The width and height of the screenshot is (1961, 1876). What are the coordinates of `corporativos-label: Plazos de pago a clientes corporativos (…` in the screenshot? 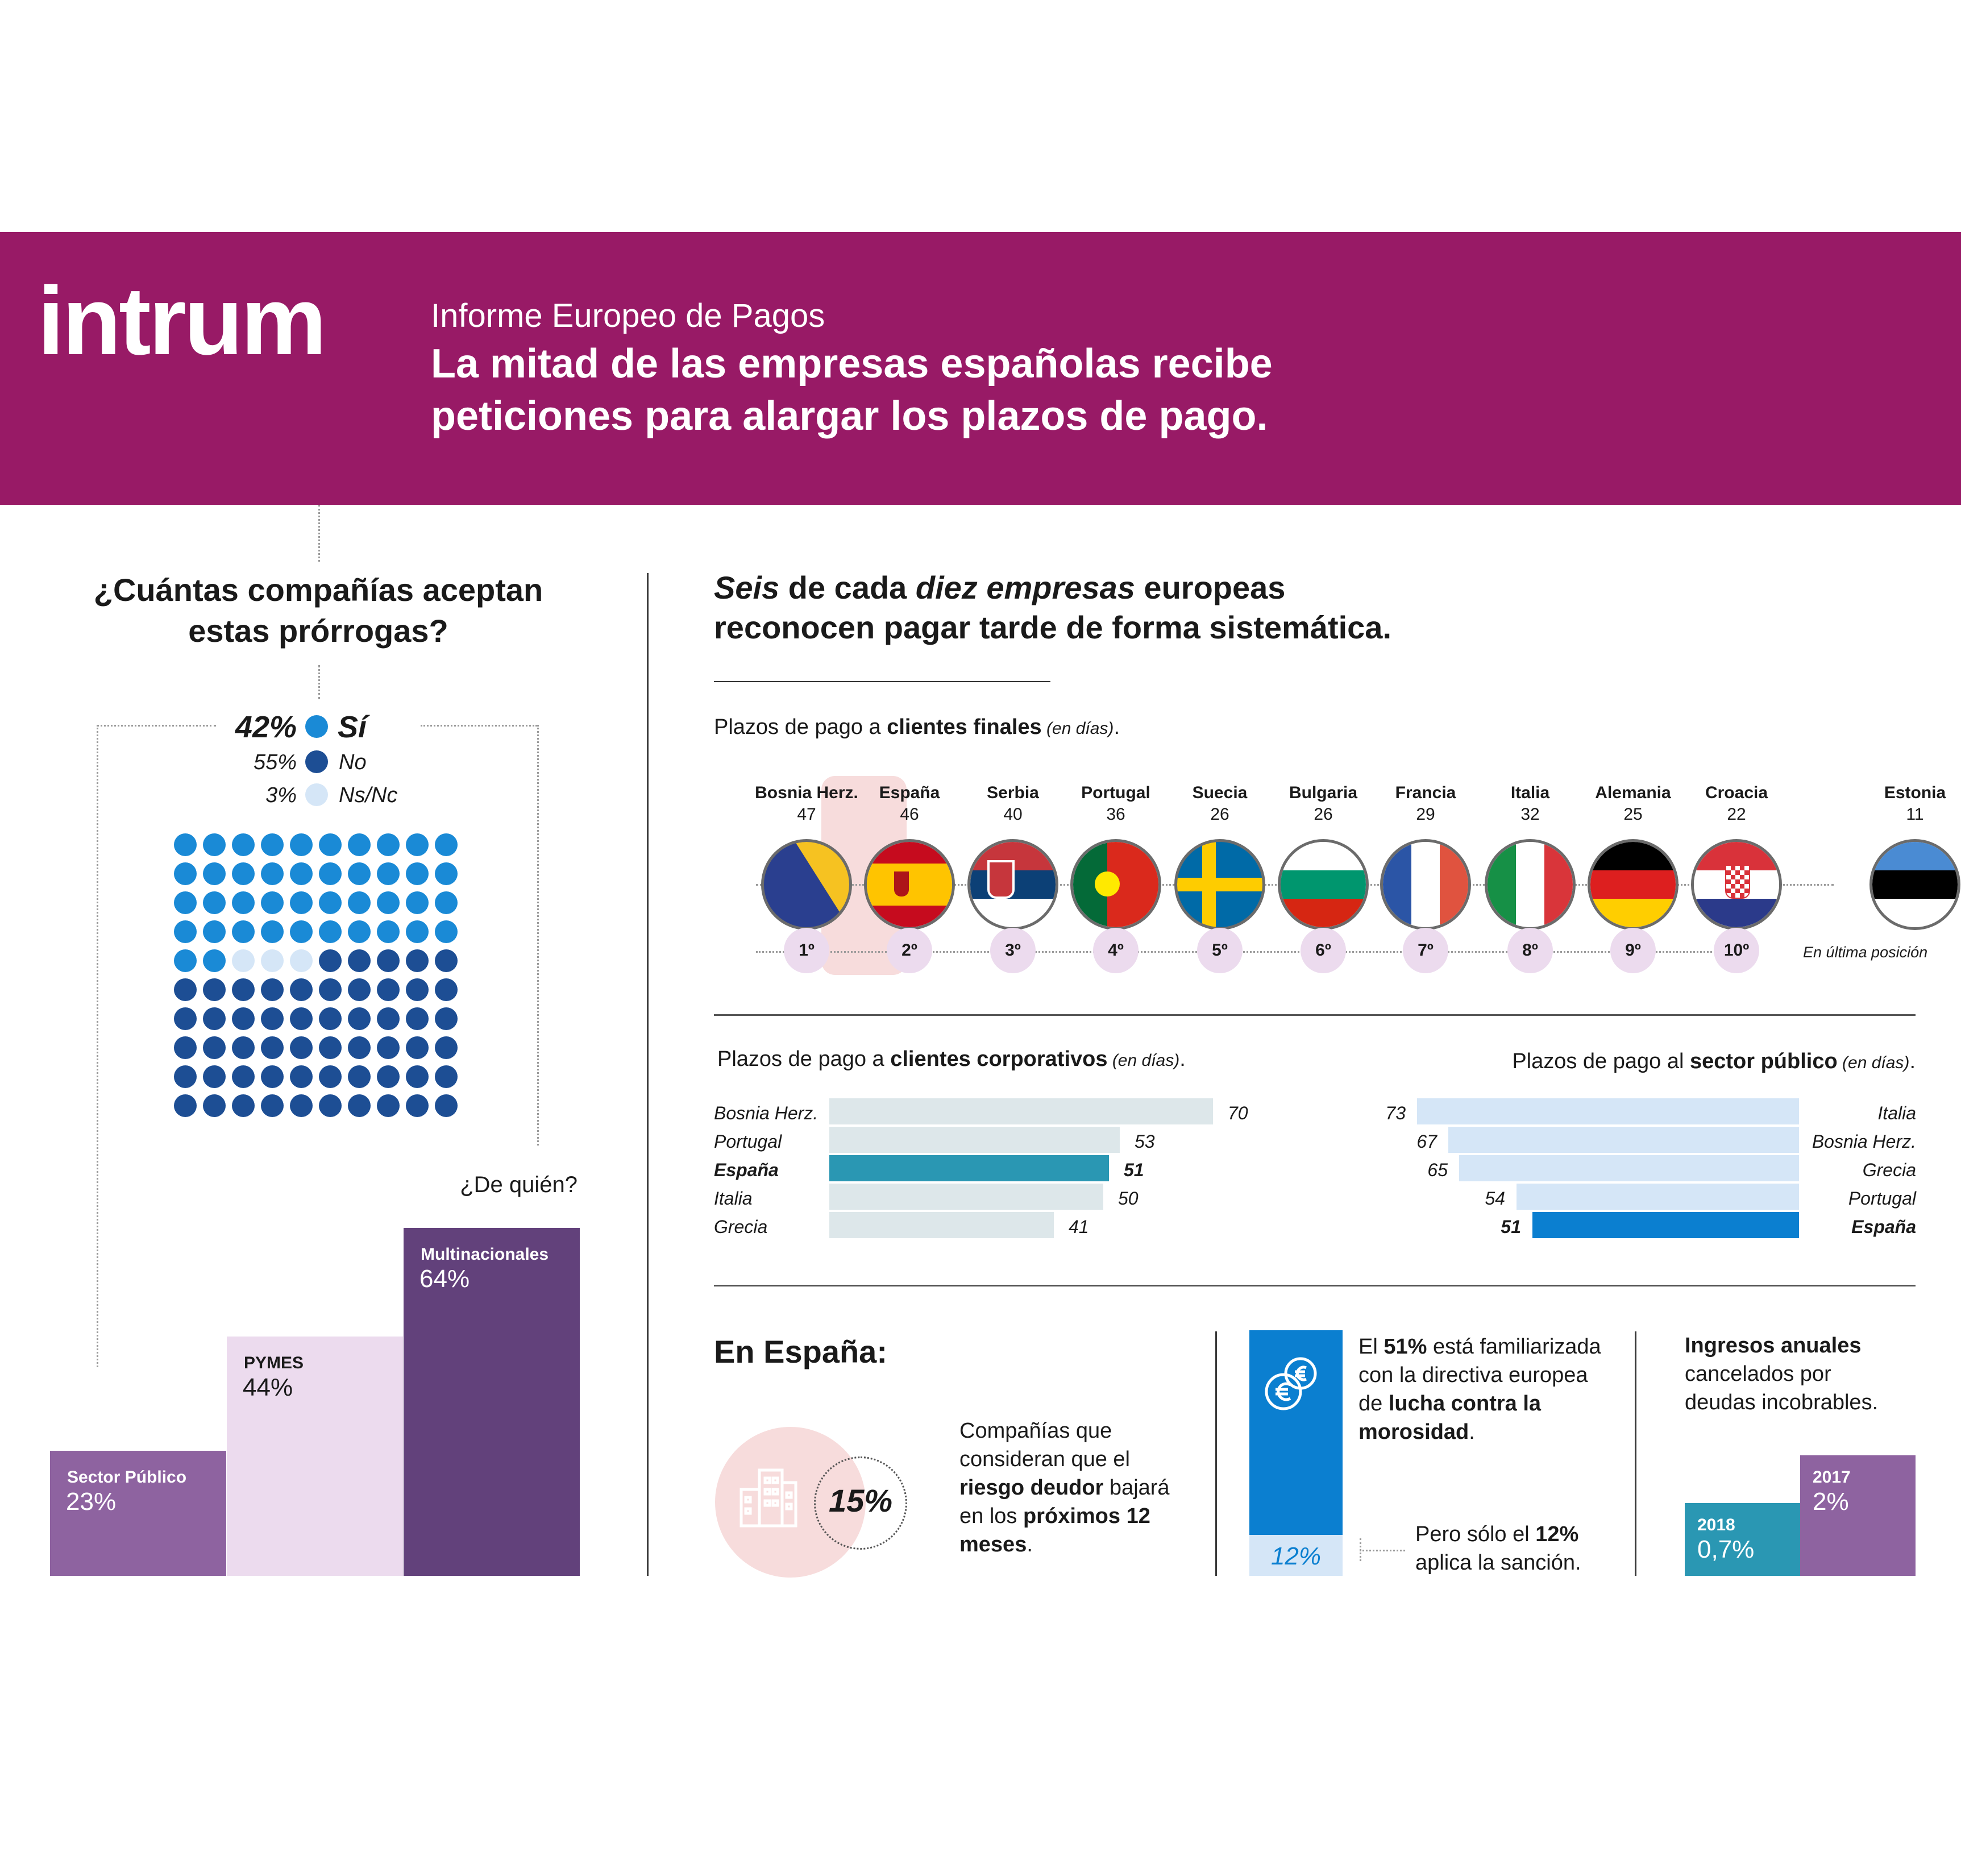 It's located at (951, 1059).